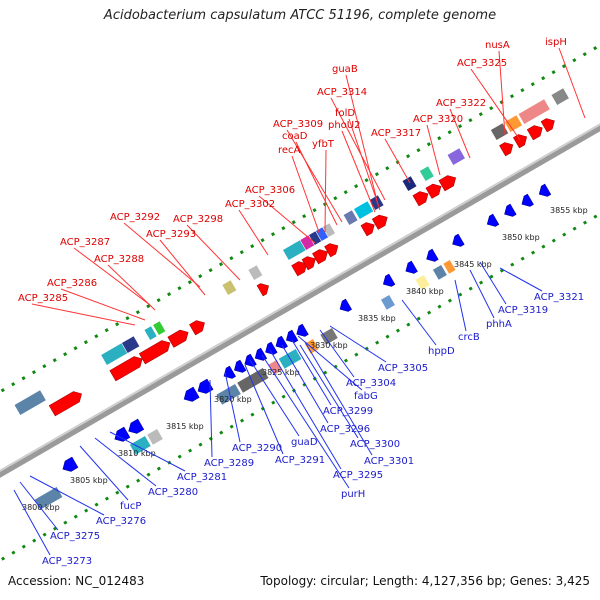 The height and width of the screenshot is (600, 600). What do you see at coordinates (375, 444) in the screenshot?
I see `reverse-gene-label: ACP_3300` at bounding box center [375, 444].